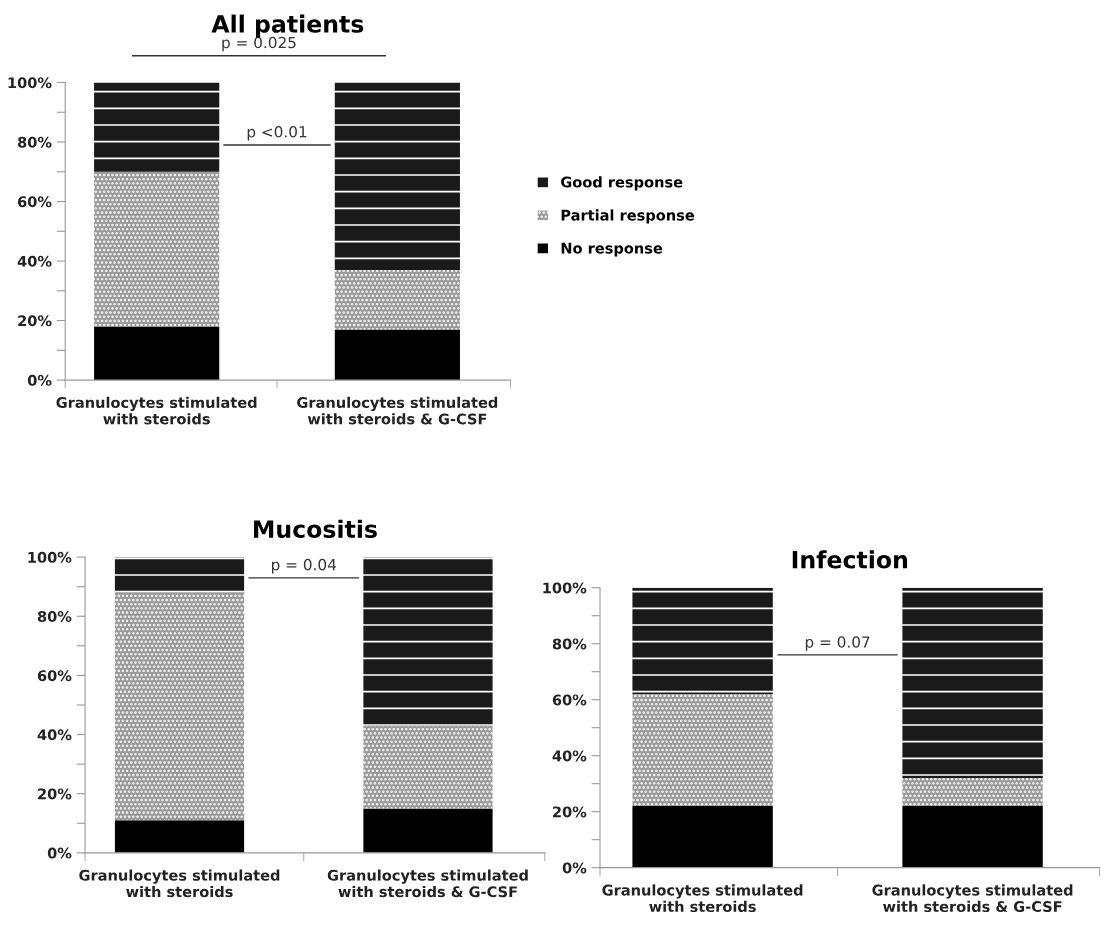 The image size is (1105, 927). What do you see at coordinates (304, 566) in the screenshot?
I see `annotation: p = 0.04` at bounding box center [304, 566].